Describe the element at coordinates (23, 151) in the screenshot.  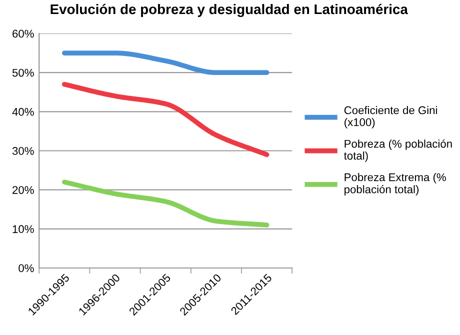
I see `y-tick-label: 30%` at that location.